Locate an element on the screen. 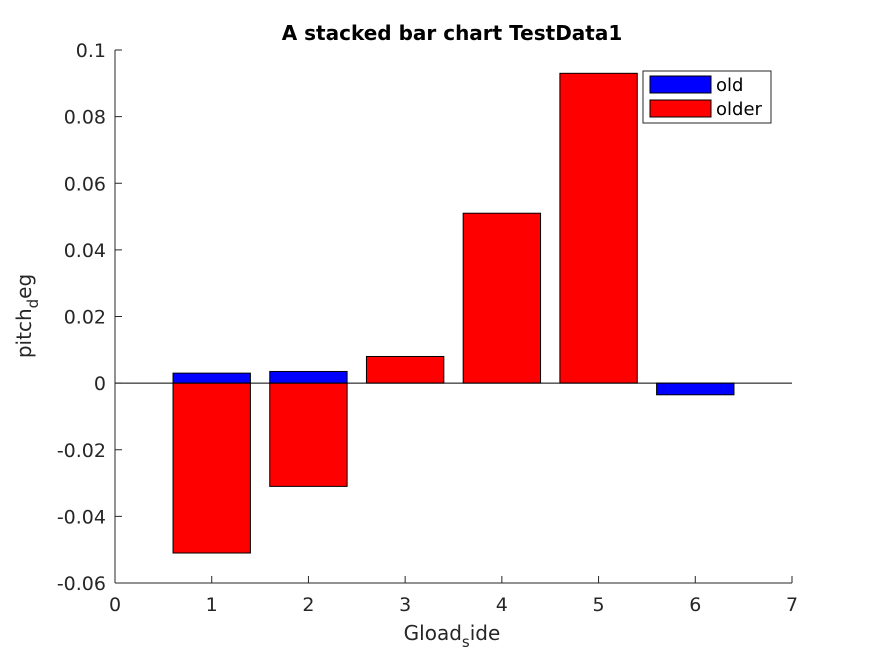  legend-swatch-older is located at coordinates (680, 108).